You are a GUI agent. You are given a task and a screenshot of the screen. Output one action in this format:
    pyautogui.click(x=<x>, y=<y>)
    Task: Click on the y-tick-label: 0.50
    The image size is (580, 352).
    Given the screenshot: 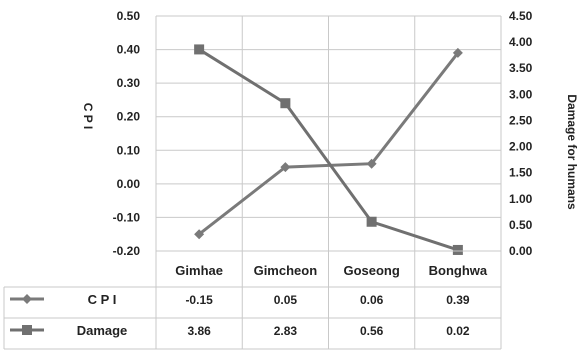 What is the action you would take?
    pyautogui.click(x=129, y=16)
    